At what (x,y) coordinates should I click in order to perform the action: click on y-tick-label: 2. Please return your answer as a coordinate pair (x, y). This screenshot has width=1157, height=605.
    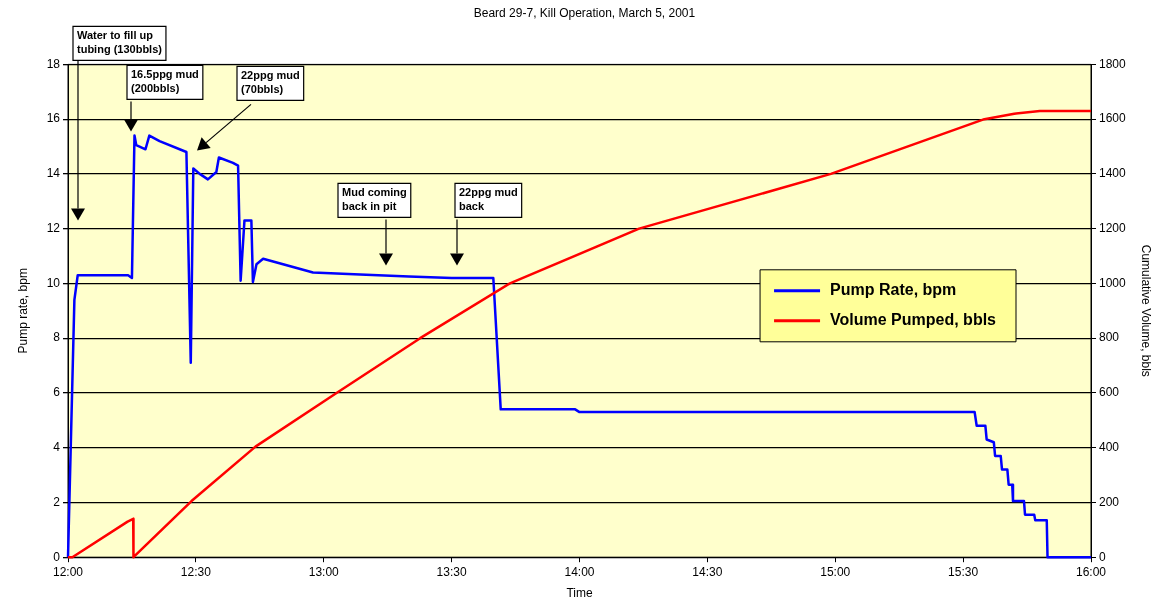
    Looking at the image, I should click on (57, 501).